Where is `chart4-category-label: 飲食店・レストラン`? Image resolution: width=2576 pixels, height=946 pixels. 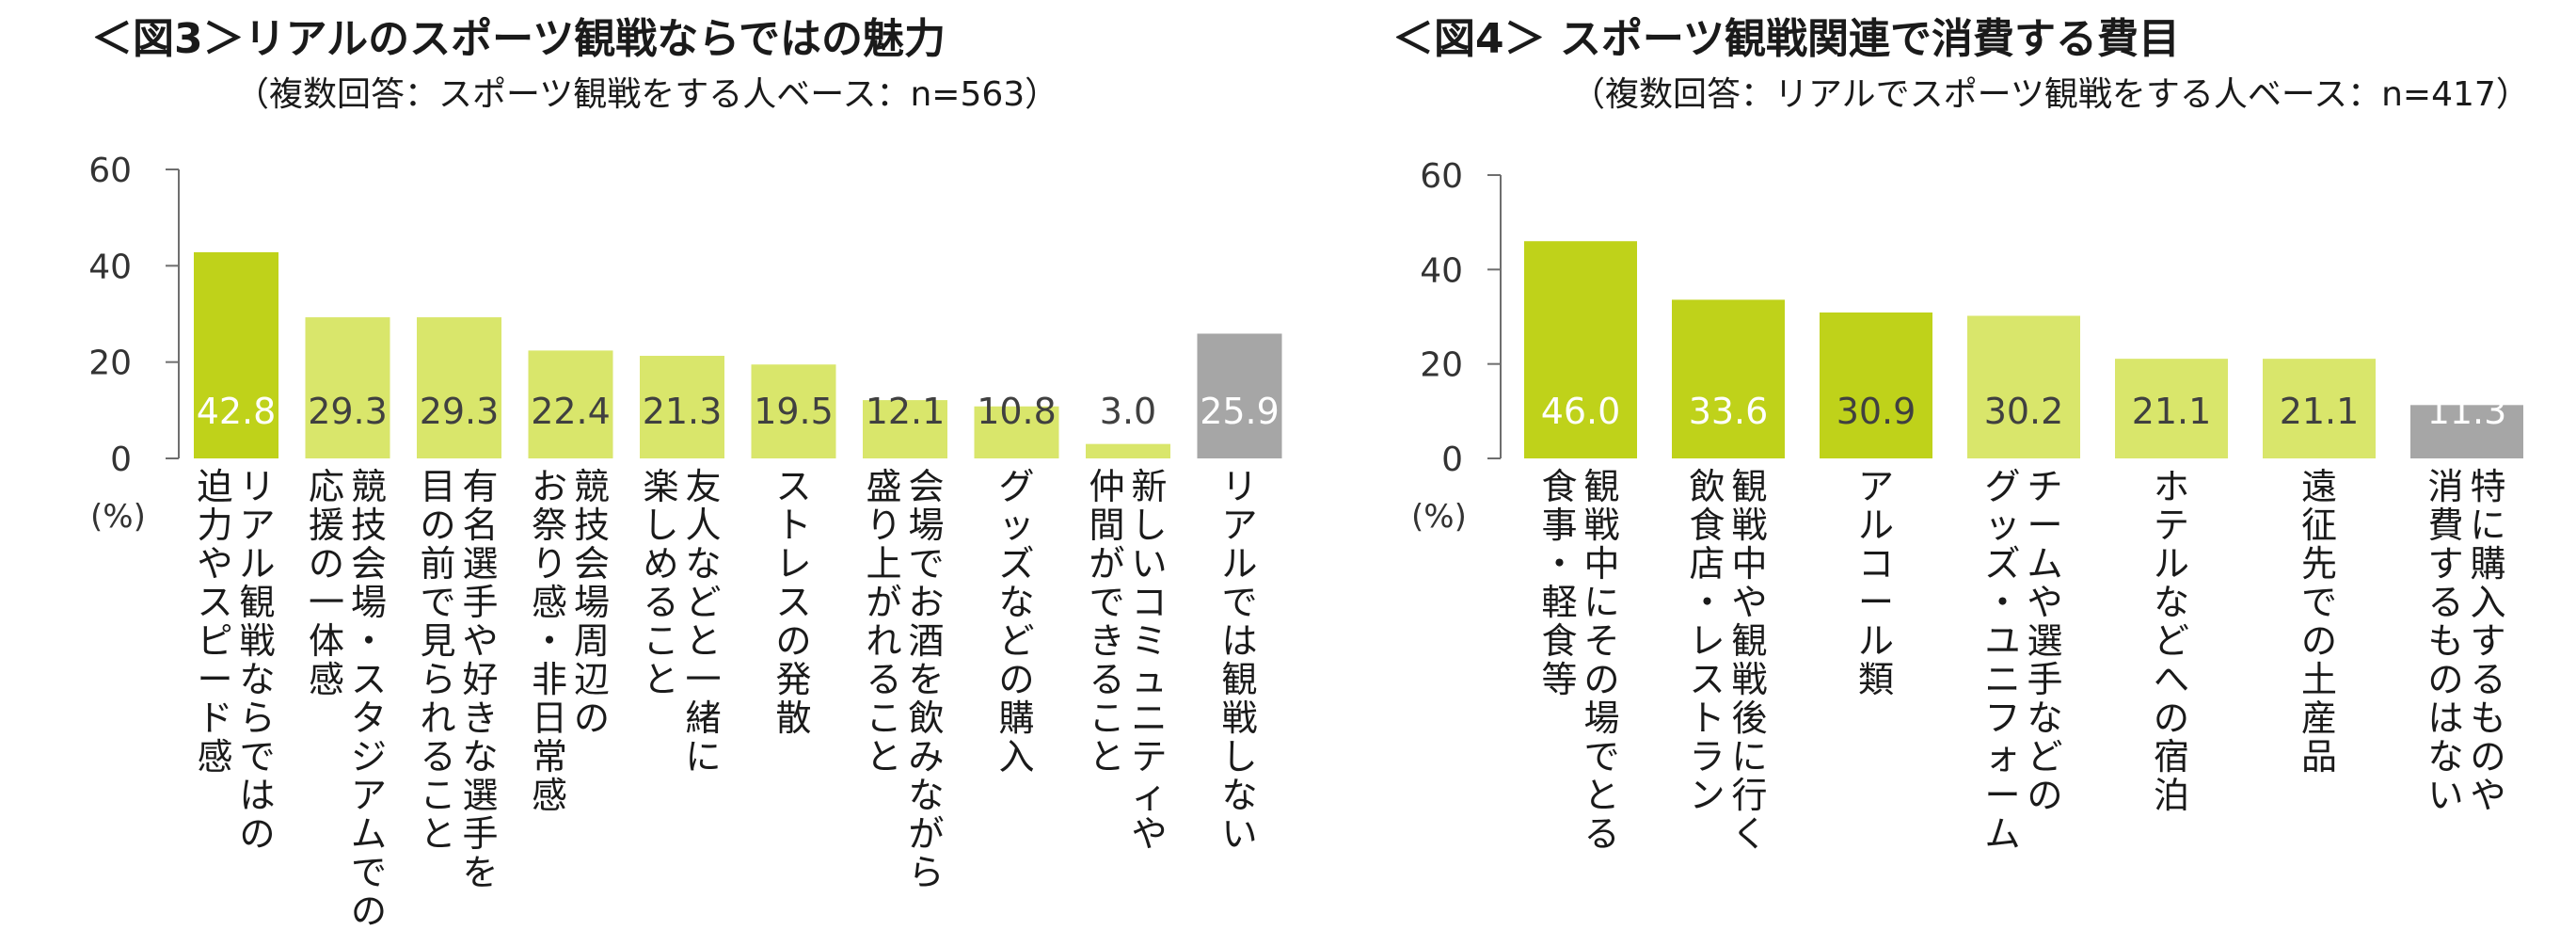 chart4-category-label: 飲食店・レストラン is located at coordinates (1707, 641).